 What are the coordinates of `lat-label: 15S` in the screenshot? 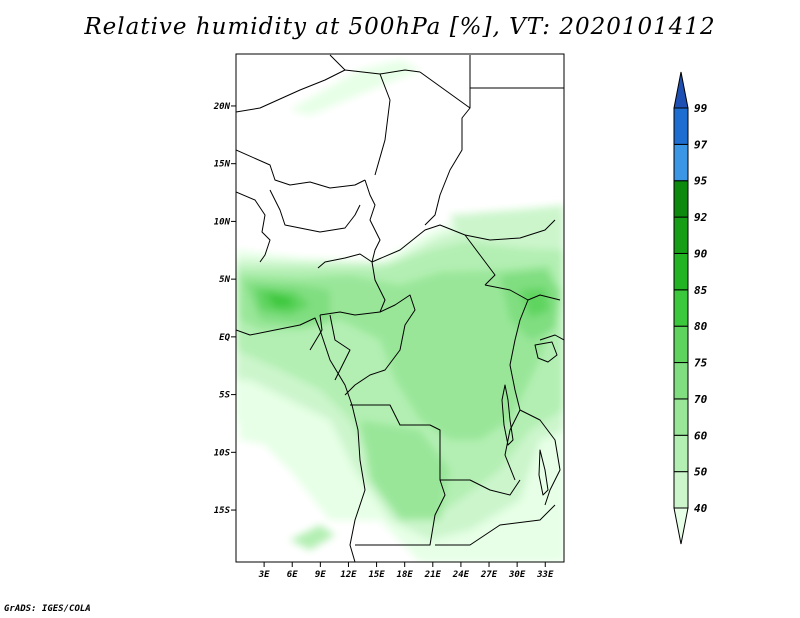 It's located at (222, 511).